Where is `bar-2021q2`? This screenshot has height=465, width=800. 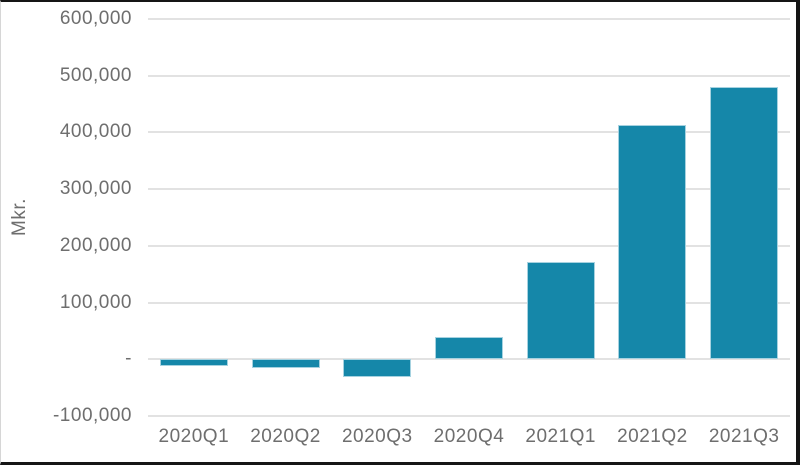
bar-2021q2 is located at coordinates (652, 242).